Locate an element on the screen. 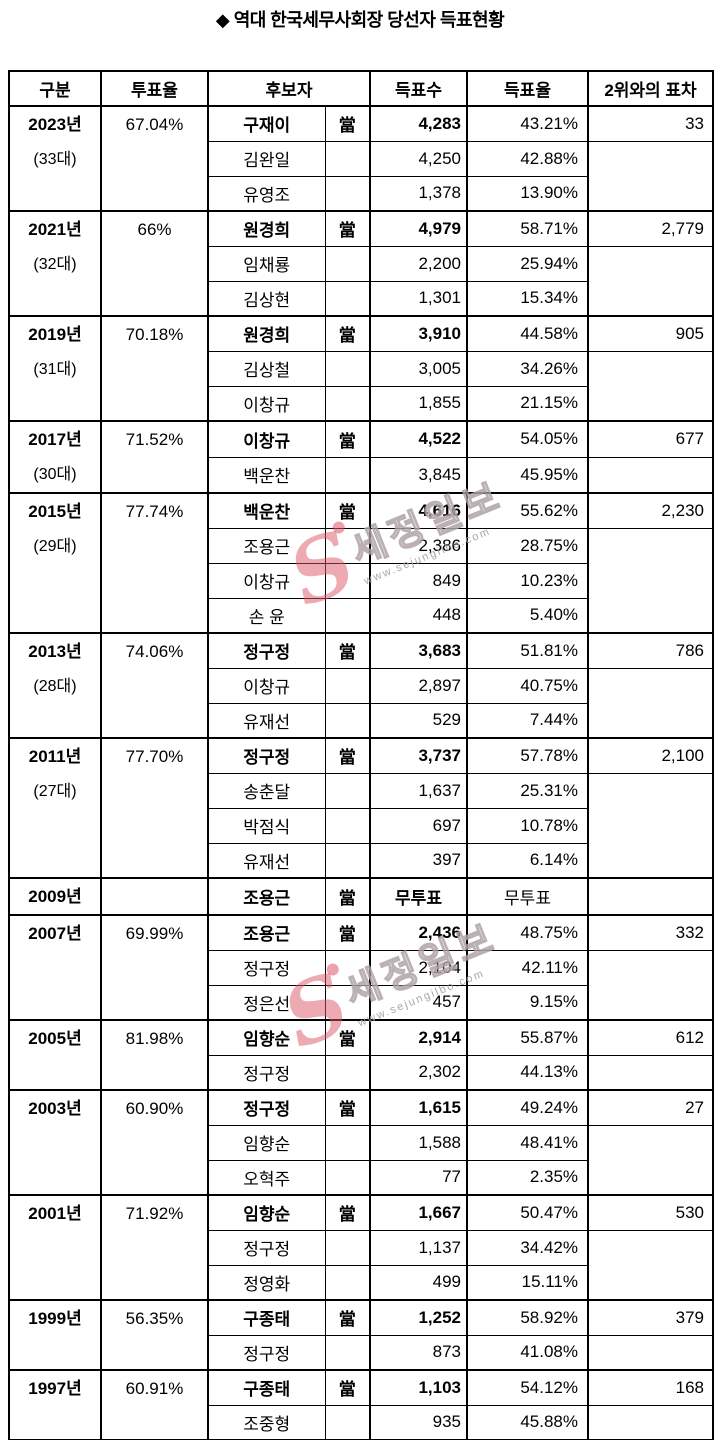 This screenshot has width=720, height=1440. votes-cell: 4,250 is located at coordinates (419, 158).